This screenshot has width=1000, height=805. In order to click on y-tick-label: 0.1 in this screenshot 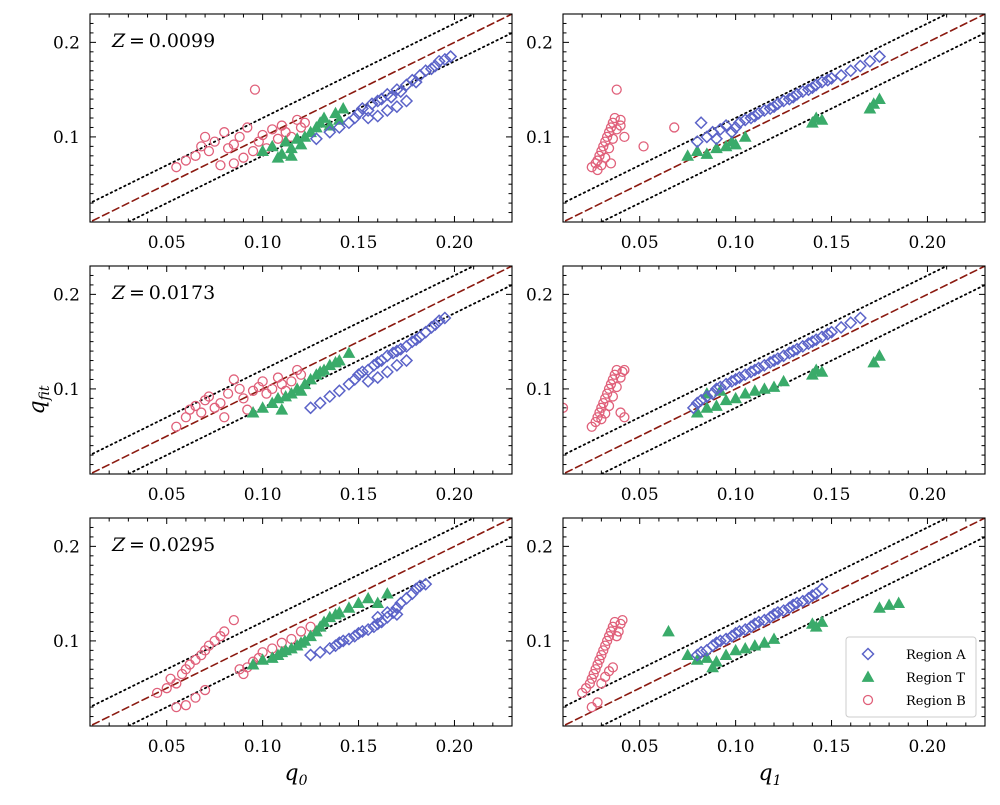, I will do `click(539, 642)`.